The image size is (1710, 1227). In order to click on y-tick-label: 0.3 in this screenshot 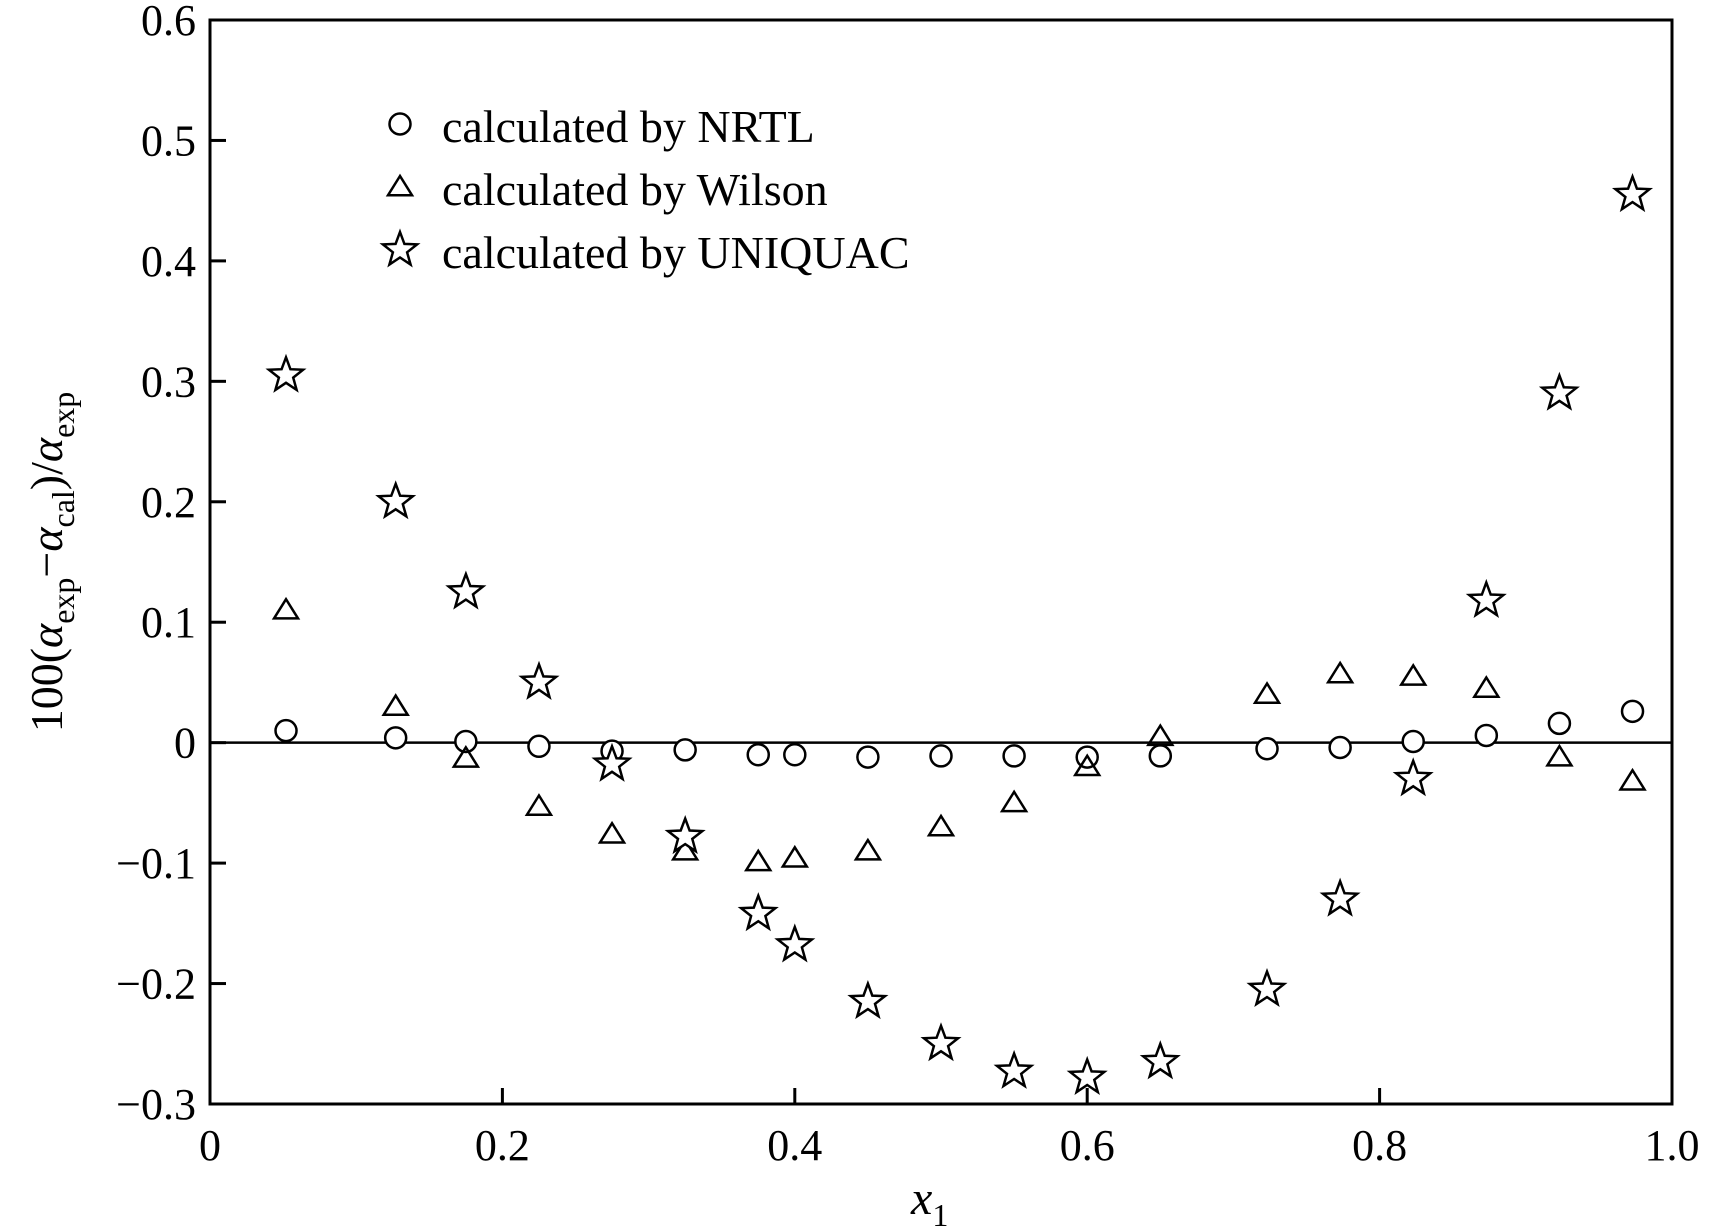, I will do `click(168, 381)`.